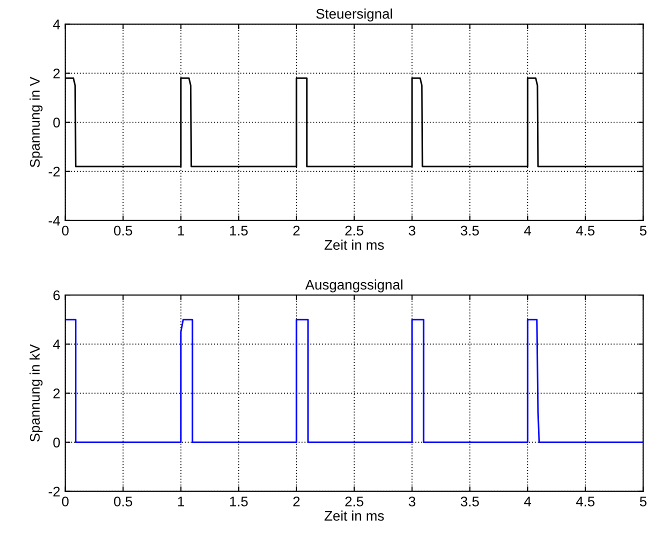 The height and width of the screenshot is (537, 653). I want to click on y-axis-title: Spannung in kV, so click(36, 393).